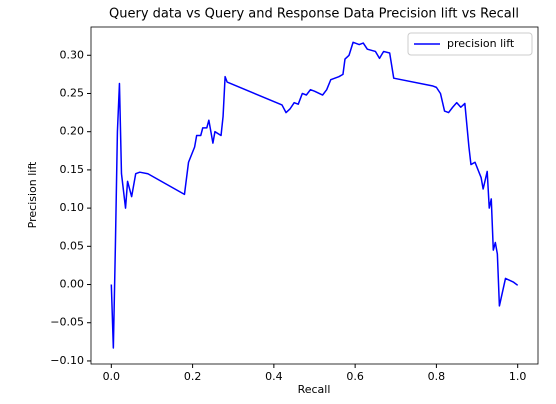 The image size is (556, 404). I want to click on y-tick-label: 0.20, so click(72, 131).